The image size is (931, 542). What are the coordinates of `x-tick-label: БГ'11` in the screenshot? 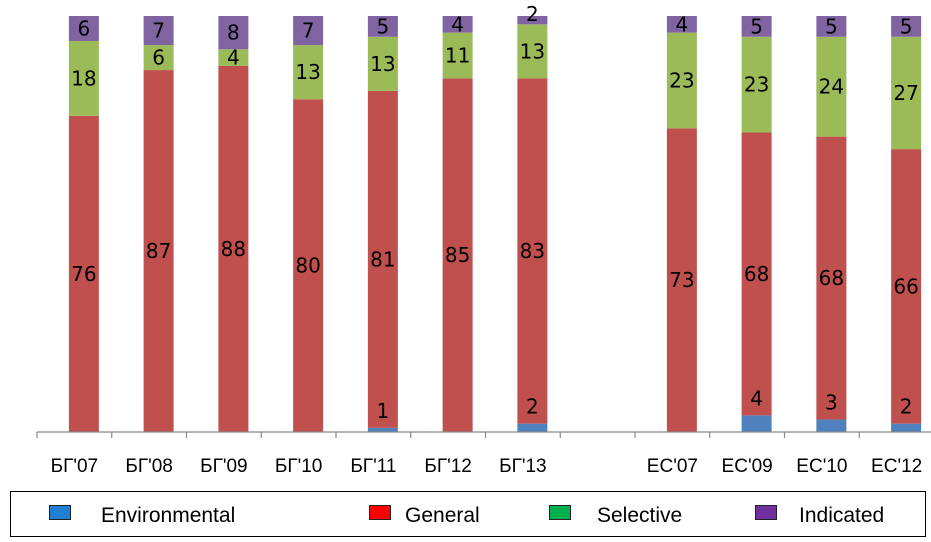 It's located at (373, 466).